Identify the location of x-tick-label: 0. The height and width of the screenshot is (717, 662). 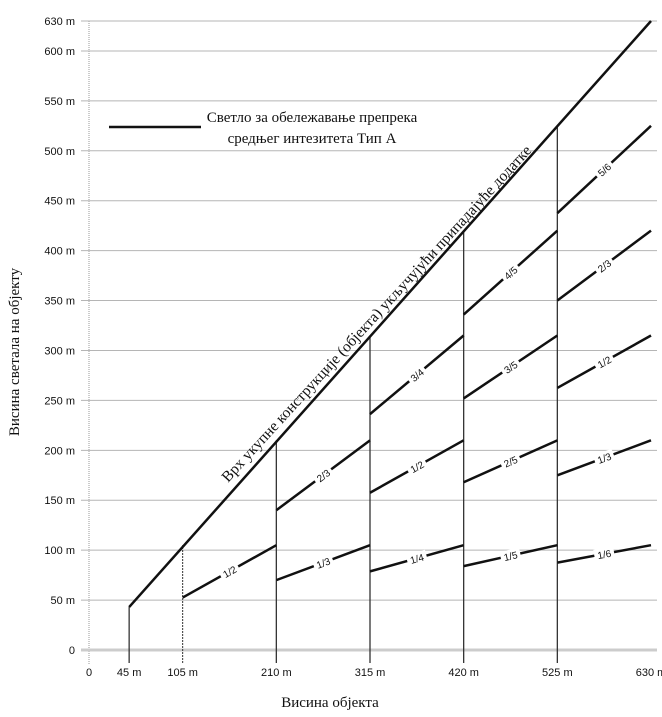
(89, 673).